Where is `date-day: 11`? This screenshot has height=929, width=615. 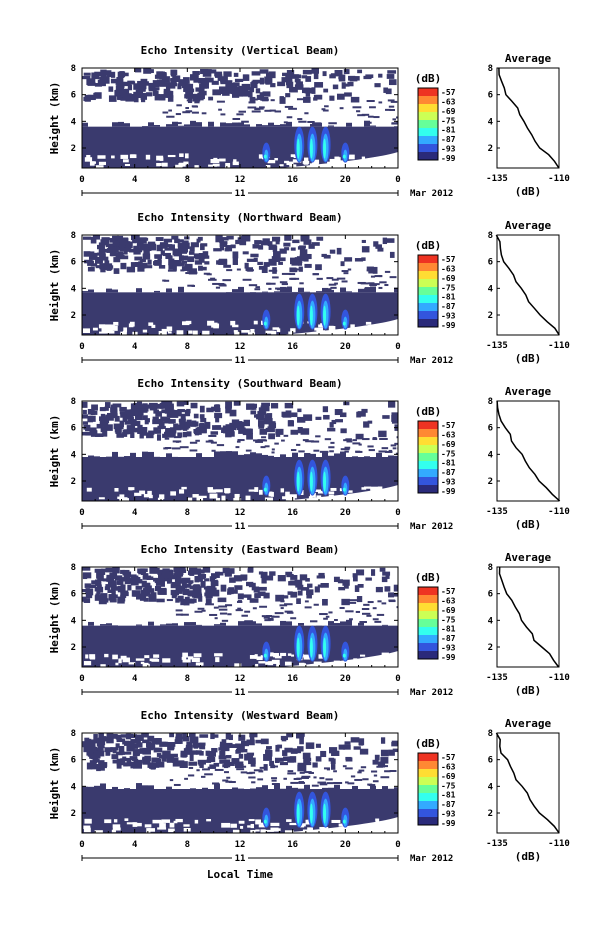 date-day: 11 is located at coordinates (240, 361).